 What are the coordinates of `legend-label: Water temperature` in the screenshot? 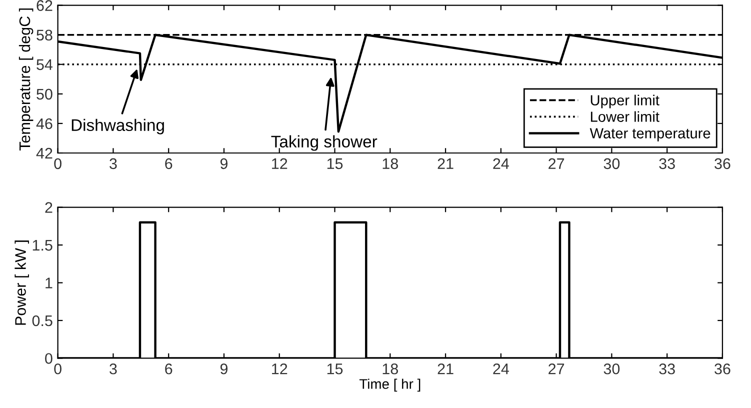 It's located at (650, 135).